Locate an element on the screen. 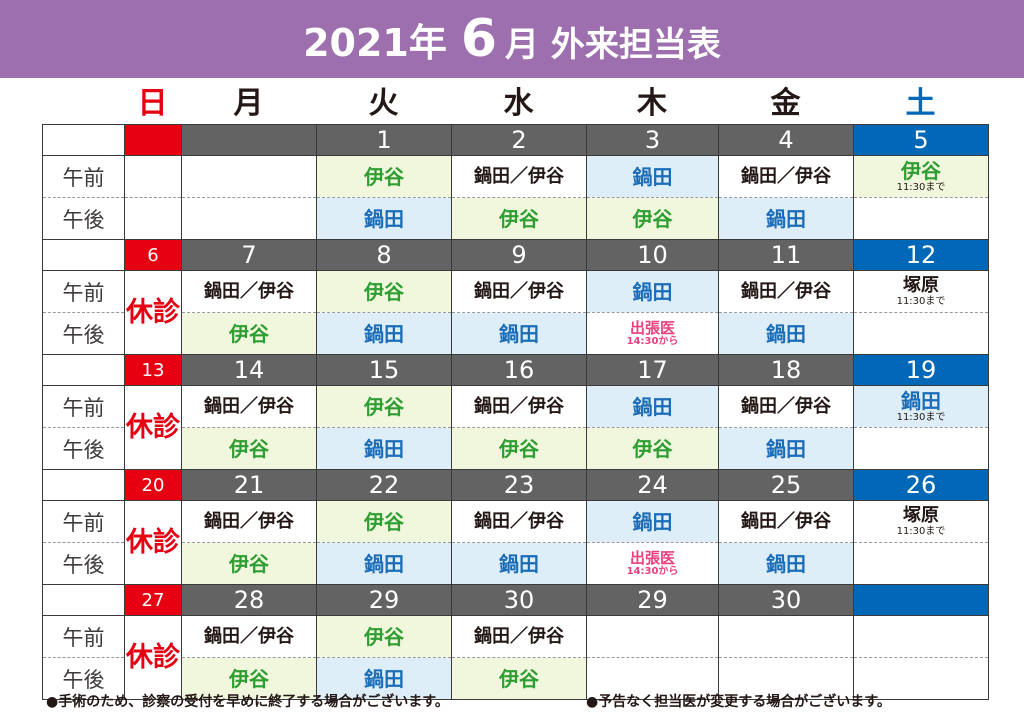  date-cell: 28 is located at coordinates (249, 600).